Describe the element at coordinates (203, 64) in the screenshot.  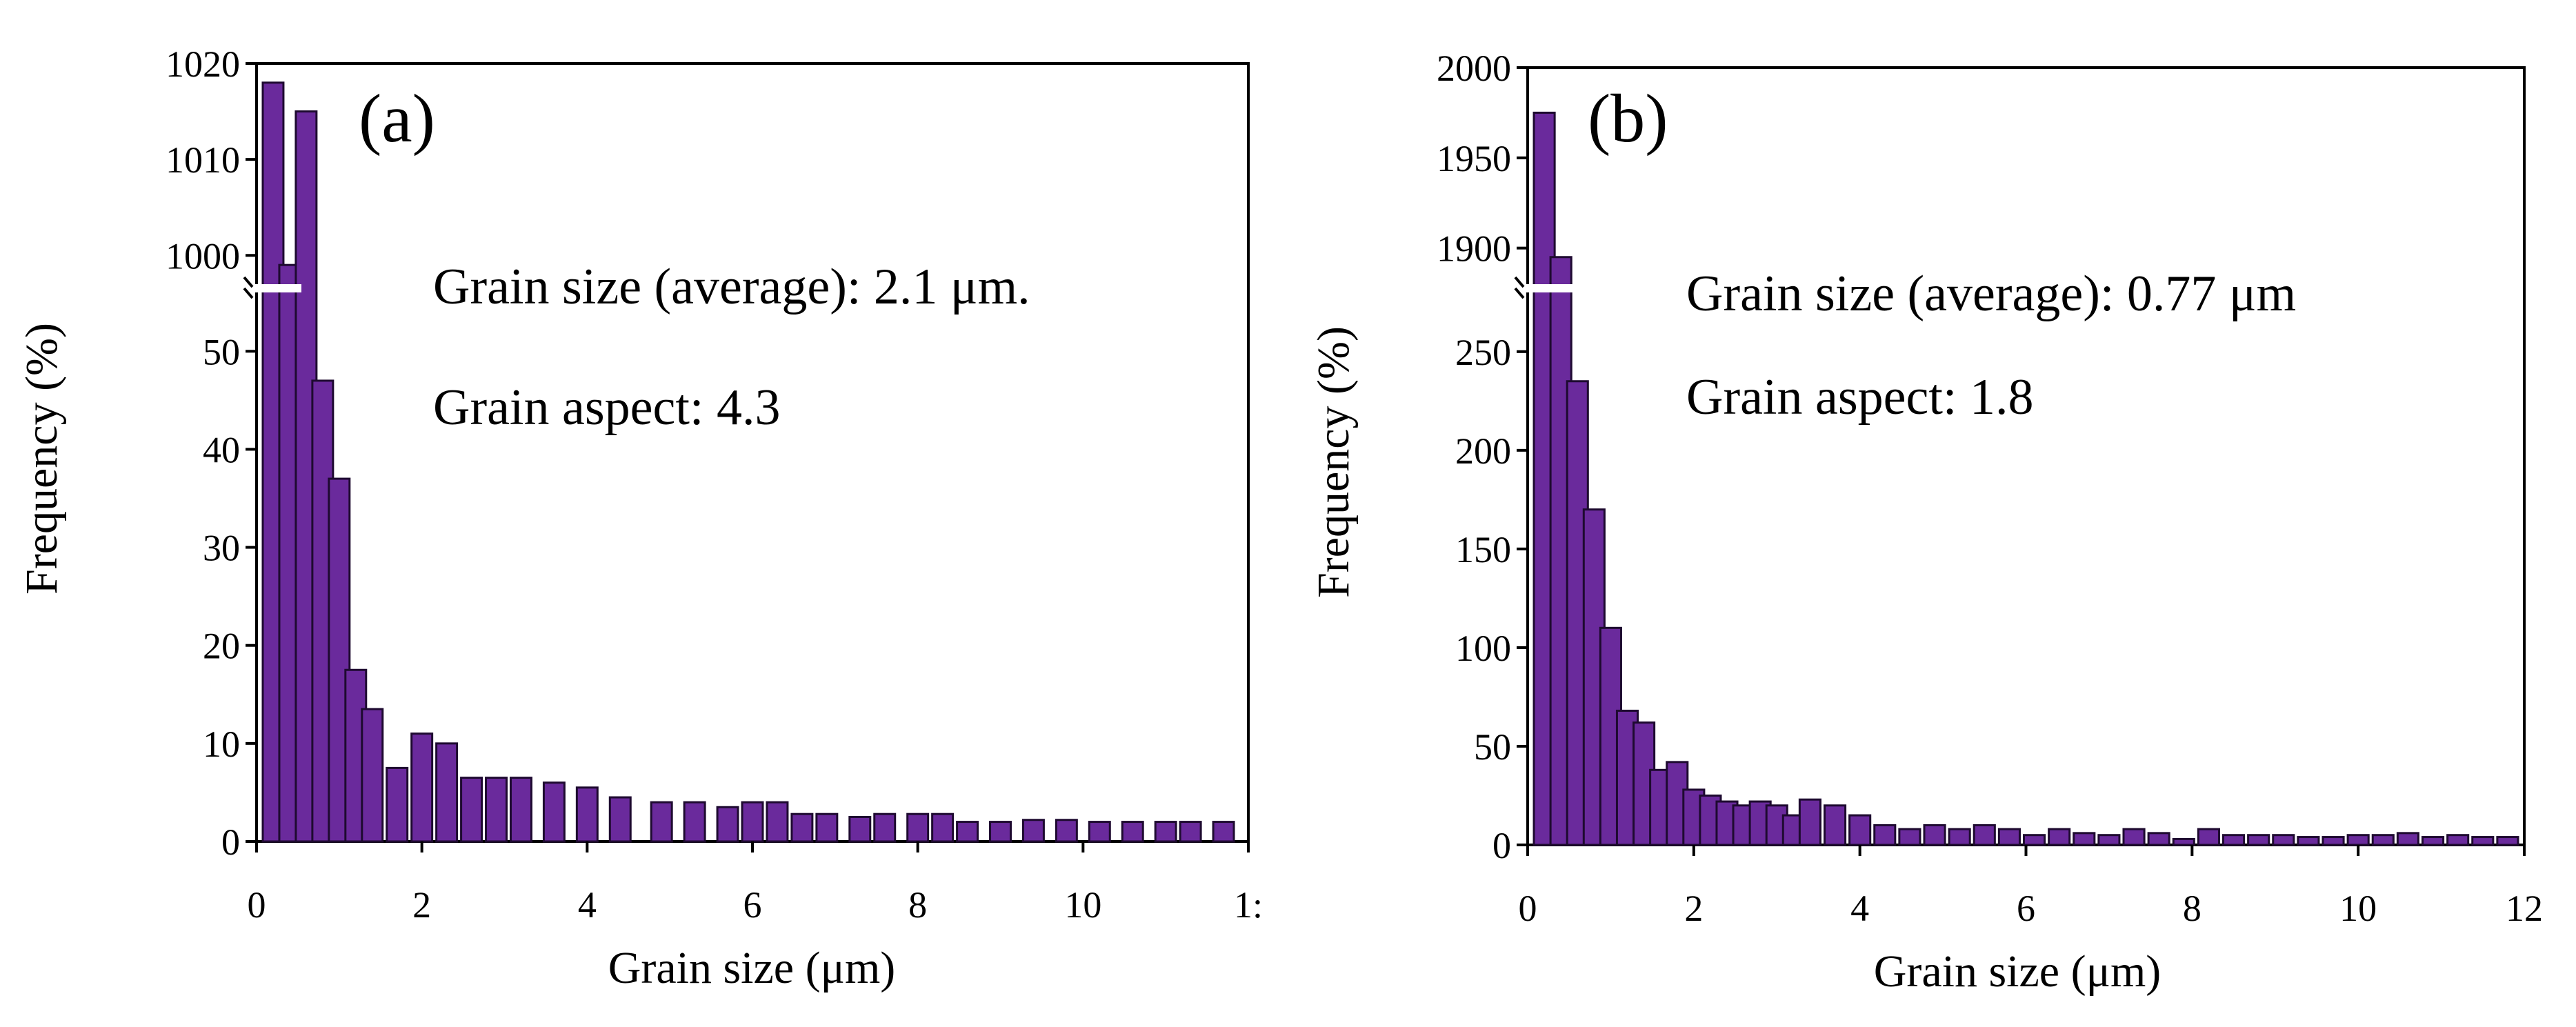
I see `y-tick-label: 1020` at that location.